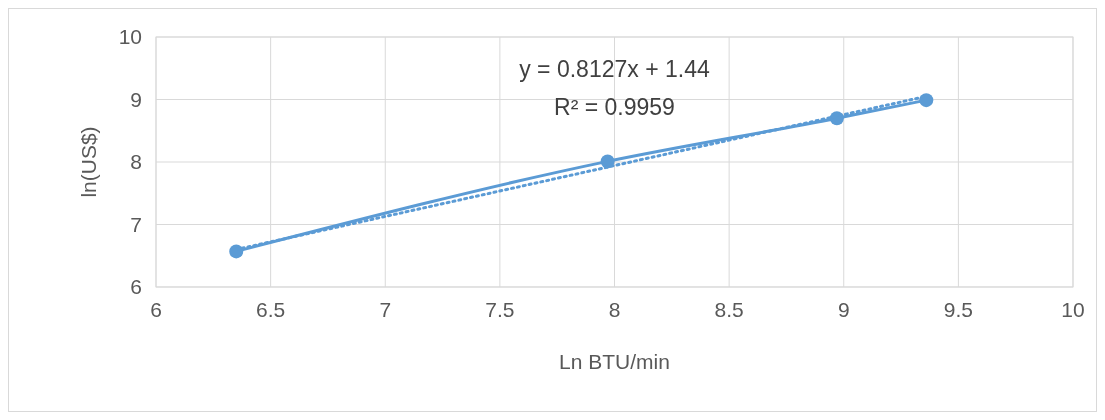 The image size is (1105, 420). Describe the element at coordinates (88, 162) in the screenshot. I see `y-axis-title: ln(US$)` at that location.